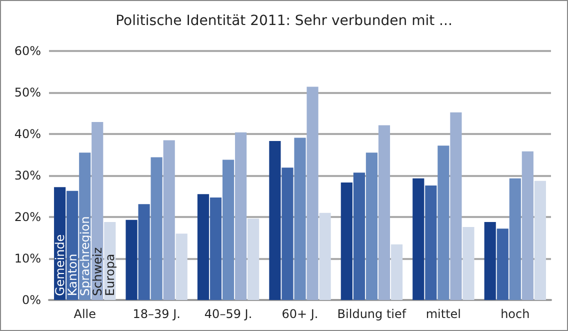  I want to click on x-tick-label: mittel, so click(444, 314).